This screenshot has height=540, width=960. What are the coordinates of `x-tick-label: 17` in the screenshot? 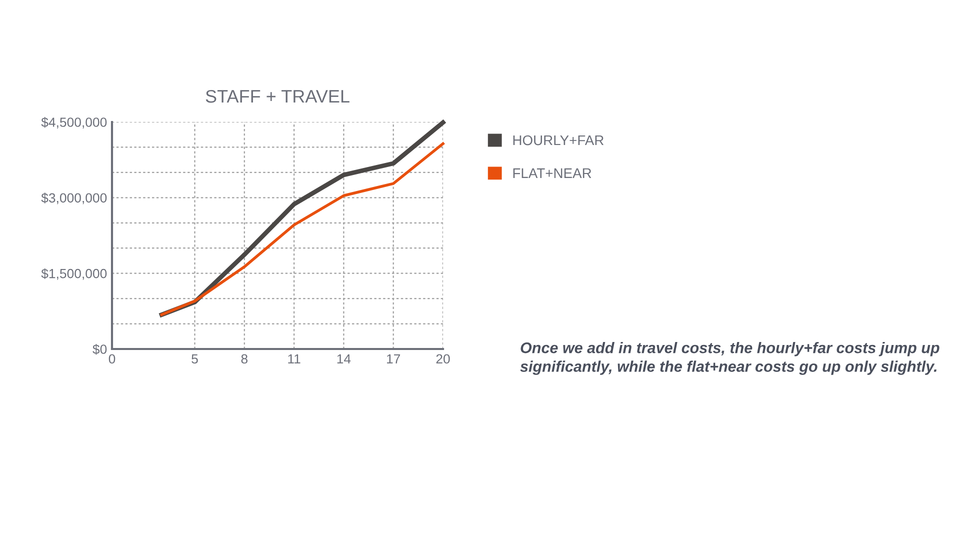 It's located at (393, 359).